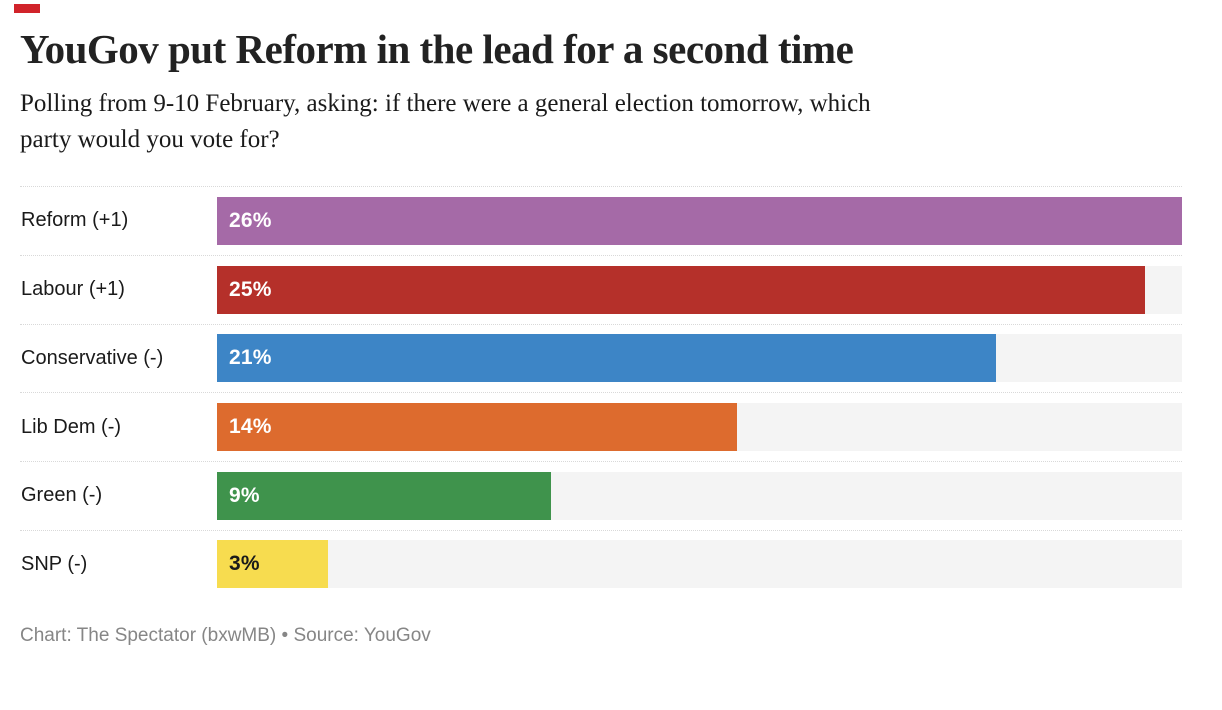  Describe the element at coordinates (92, 357) in the screenshot. I see `category-label: Conservative (-)` at that location.